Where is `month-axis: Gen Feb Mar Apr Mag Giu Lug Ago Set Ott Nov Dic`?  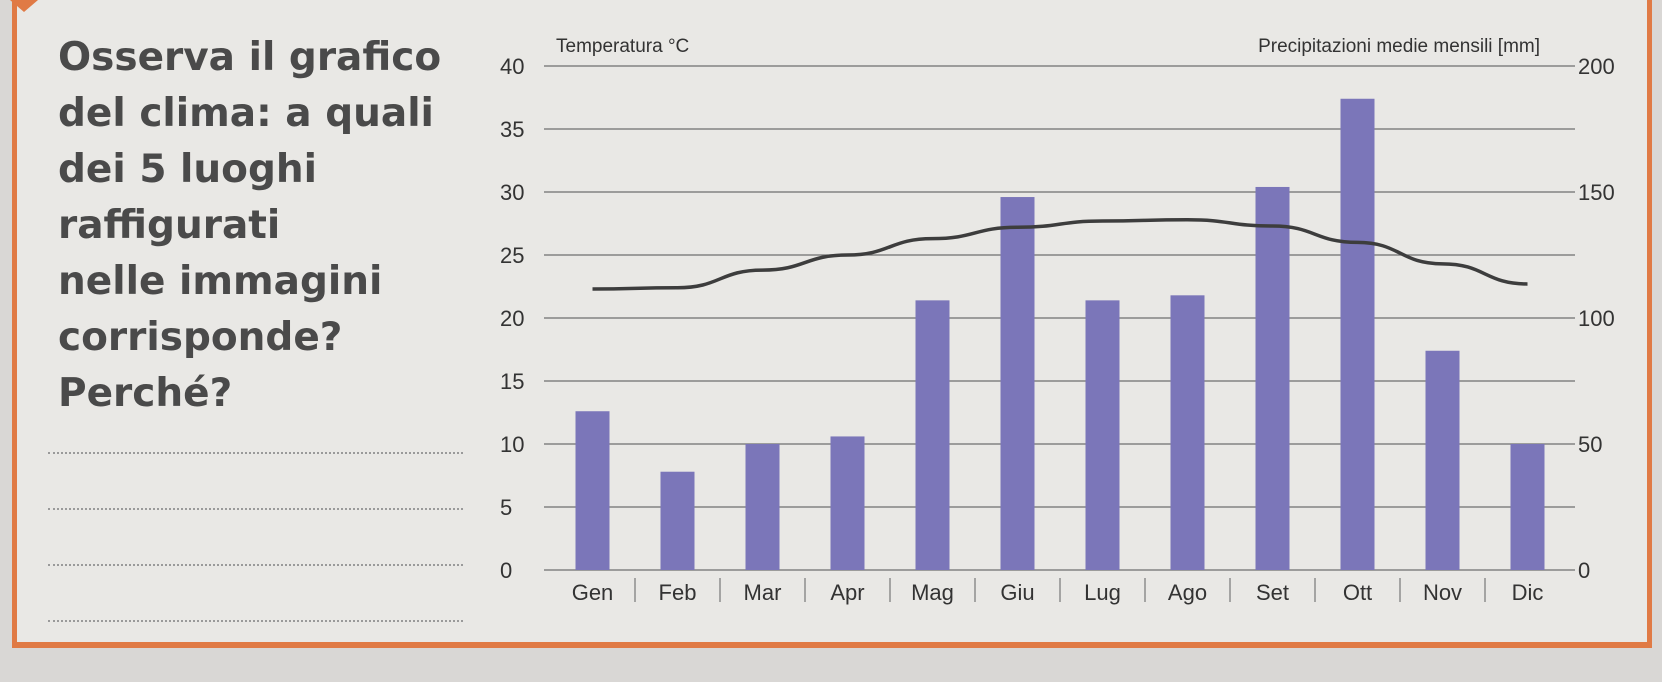
month-axis: Gen Feb Mar Apr Mag Giu Lug Ago Set Ott Nov Dic is located at coordinates (1058, 591).